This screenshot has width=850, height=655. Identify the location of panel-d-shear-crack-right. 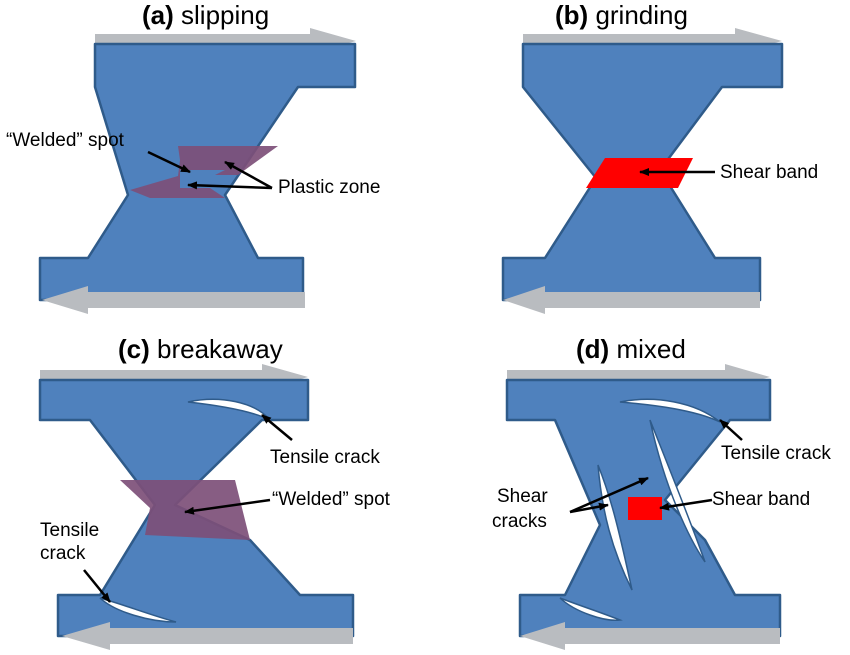
(677, 491).